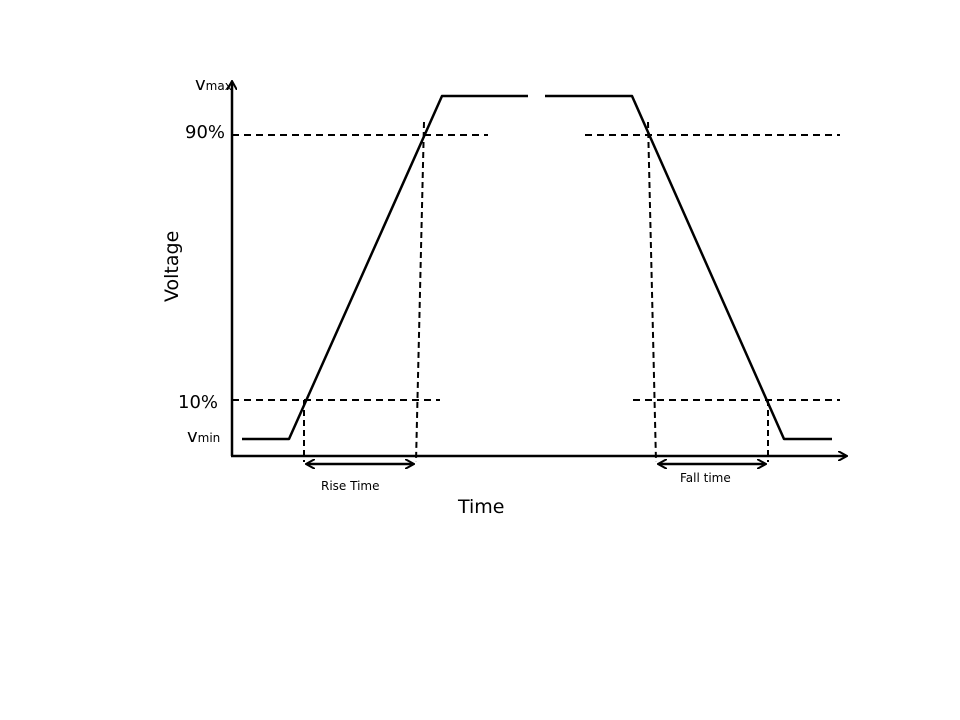 This screenshot has width=960, height=720. What do you see at coordinates (198, 402) in the screenshot?
I see `level-10-label: 10%` at bounding box center [198, 402].